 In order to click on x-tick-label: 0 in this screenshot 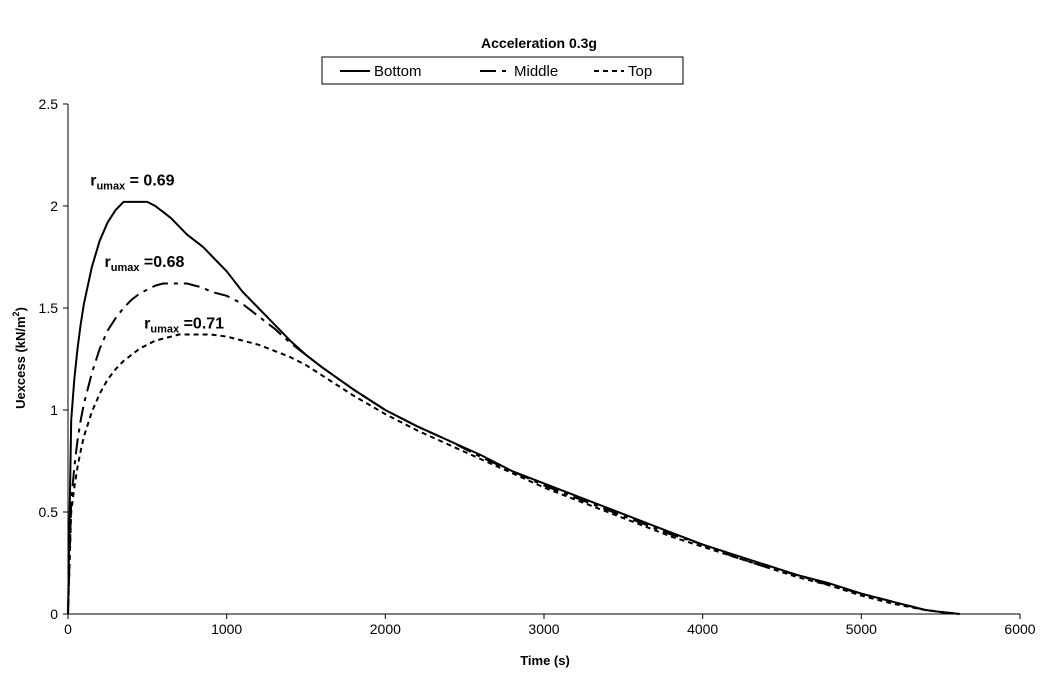, I will do `click(68, 629)`.